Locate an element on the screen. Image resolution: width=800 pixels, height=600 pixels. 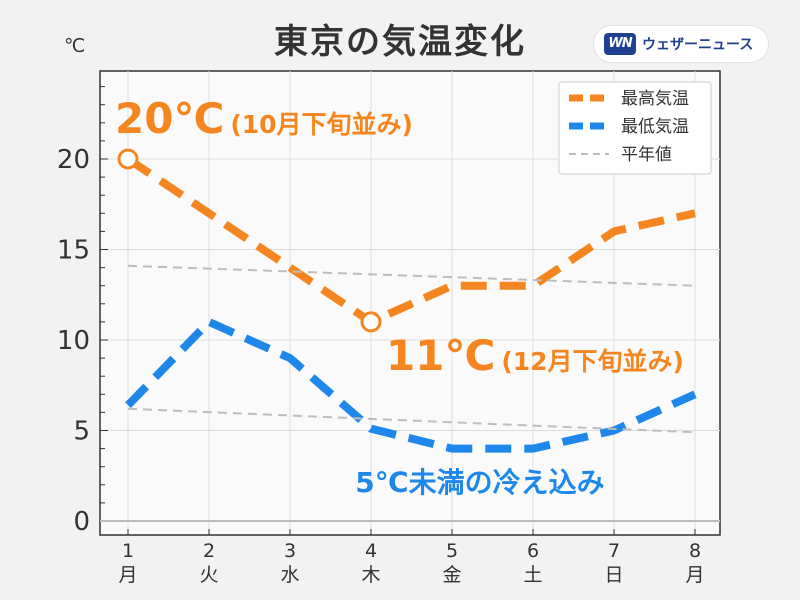
x-tick-label-day: 3 is located at coordinates (290, 551).